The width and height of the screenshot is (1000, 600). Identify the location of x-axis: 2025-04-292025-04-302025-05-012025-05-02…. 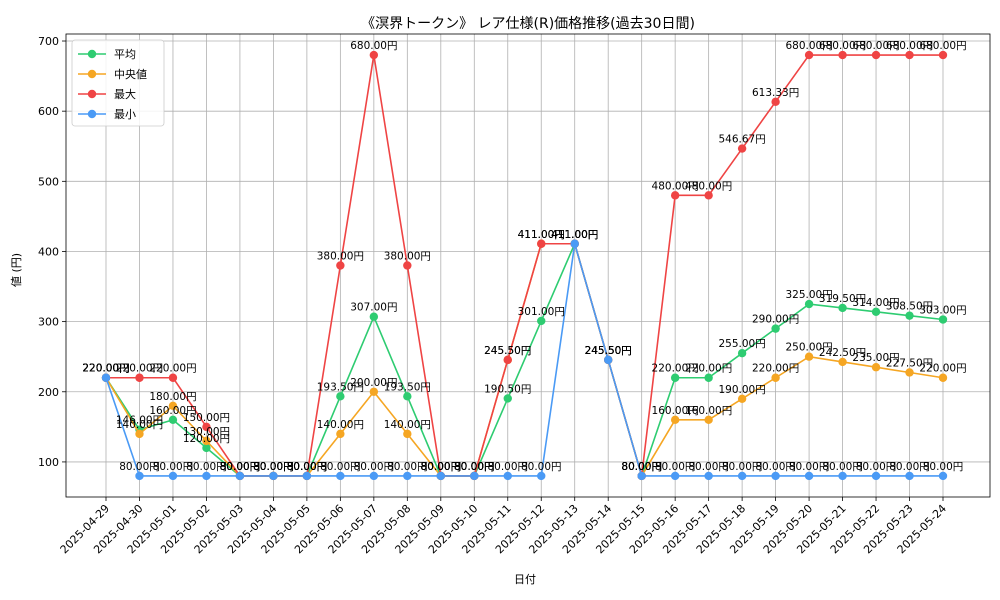
(503, 526).